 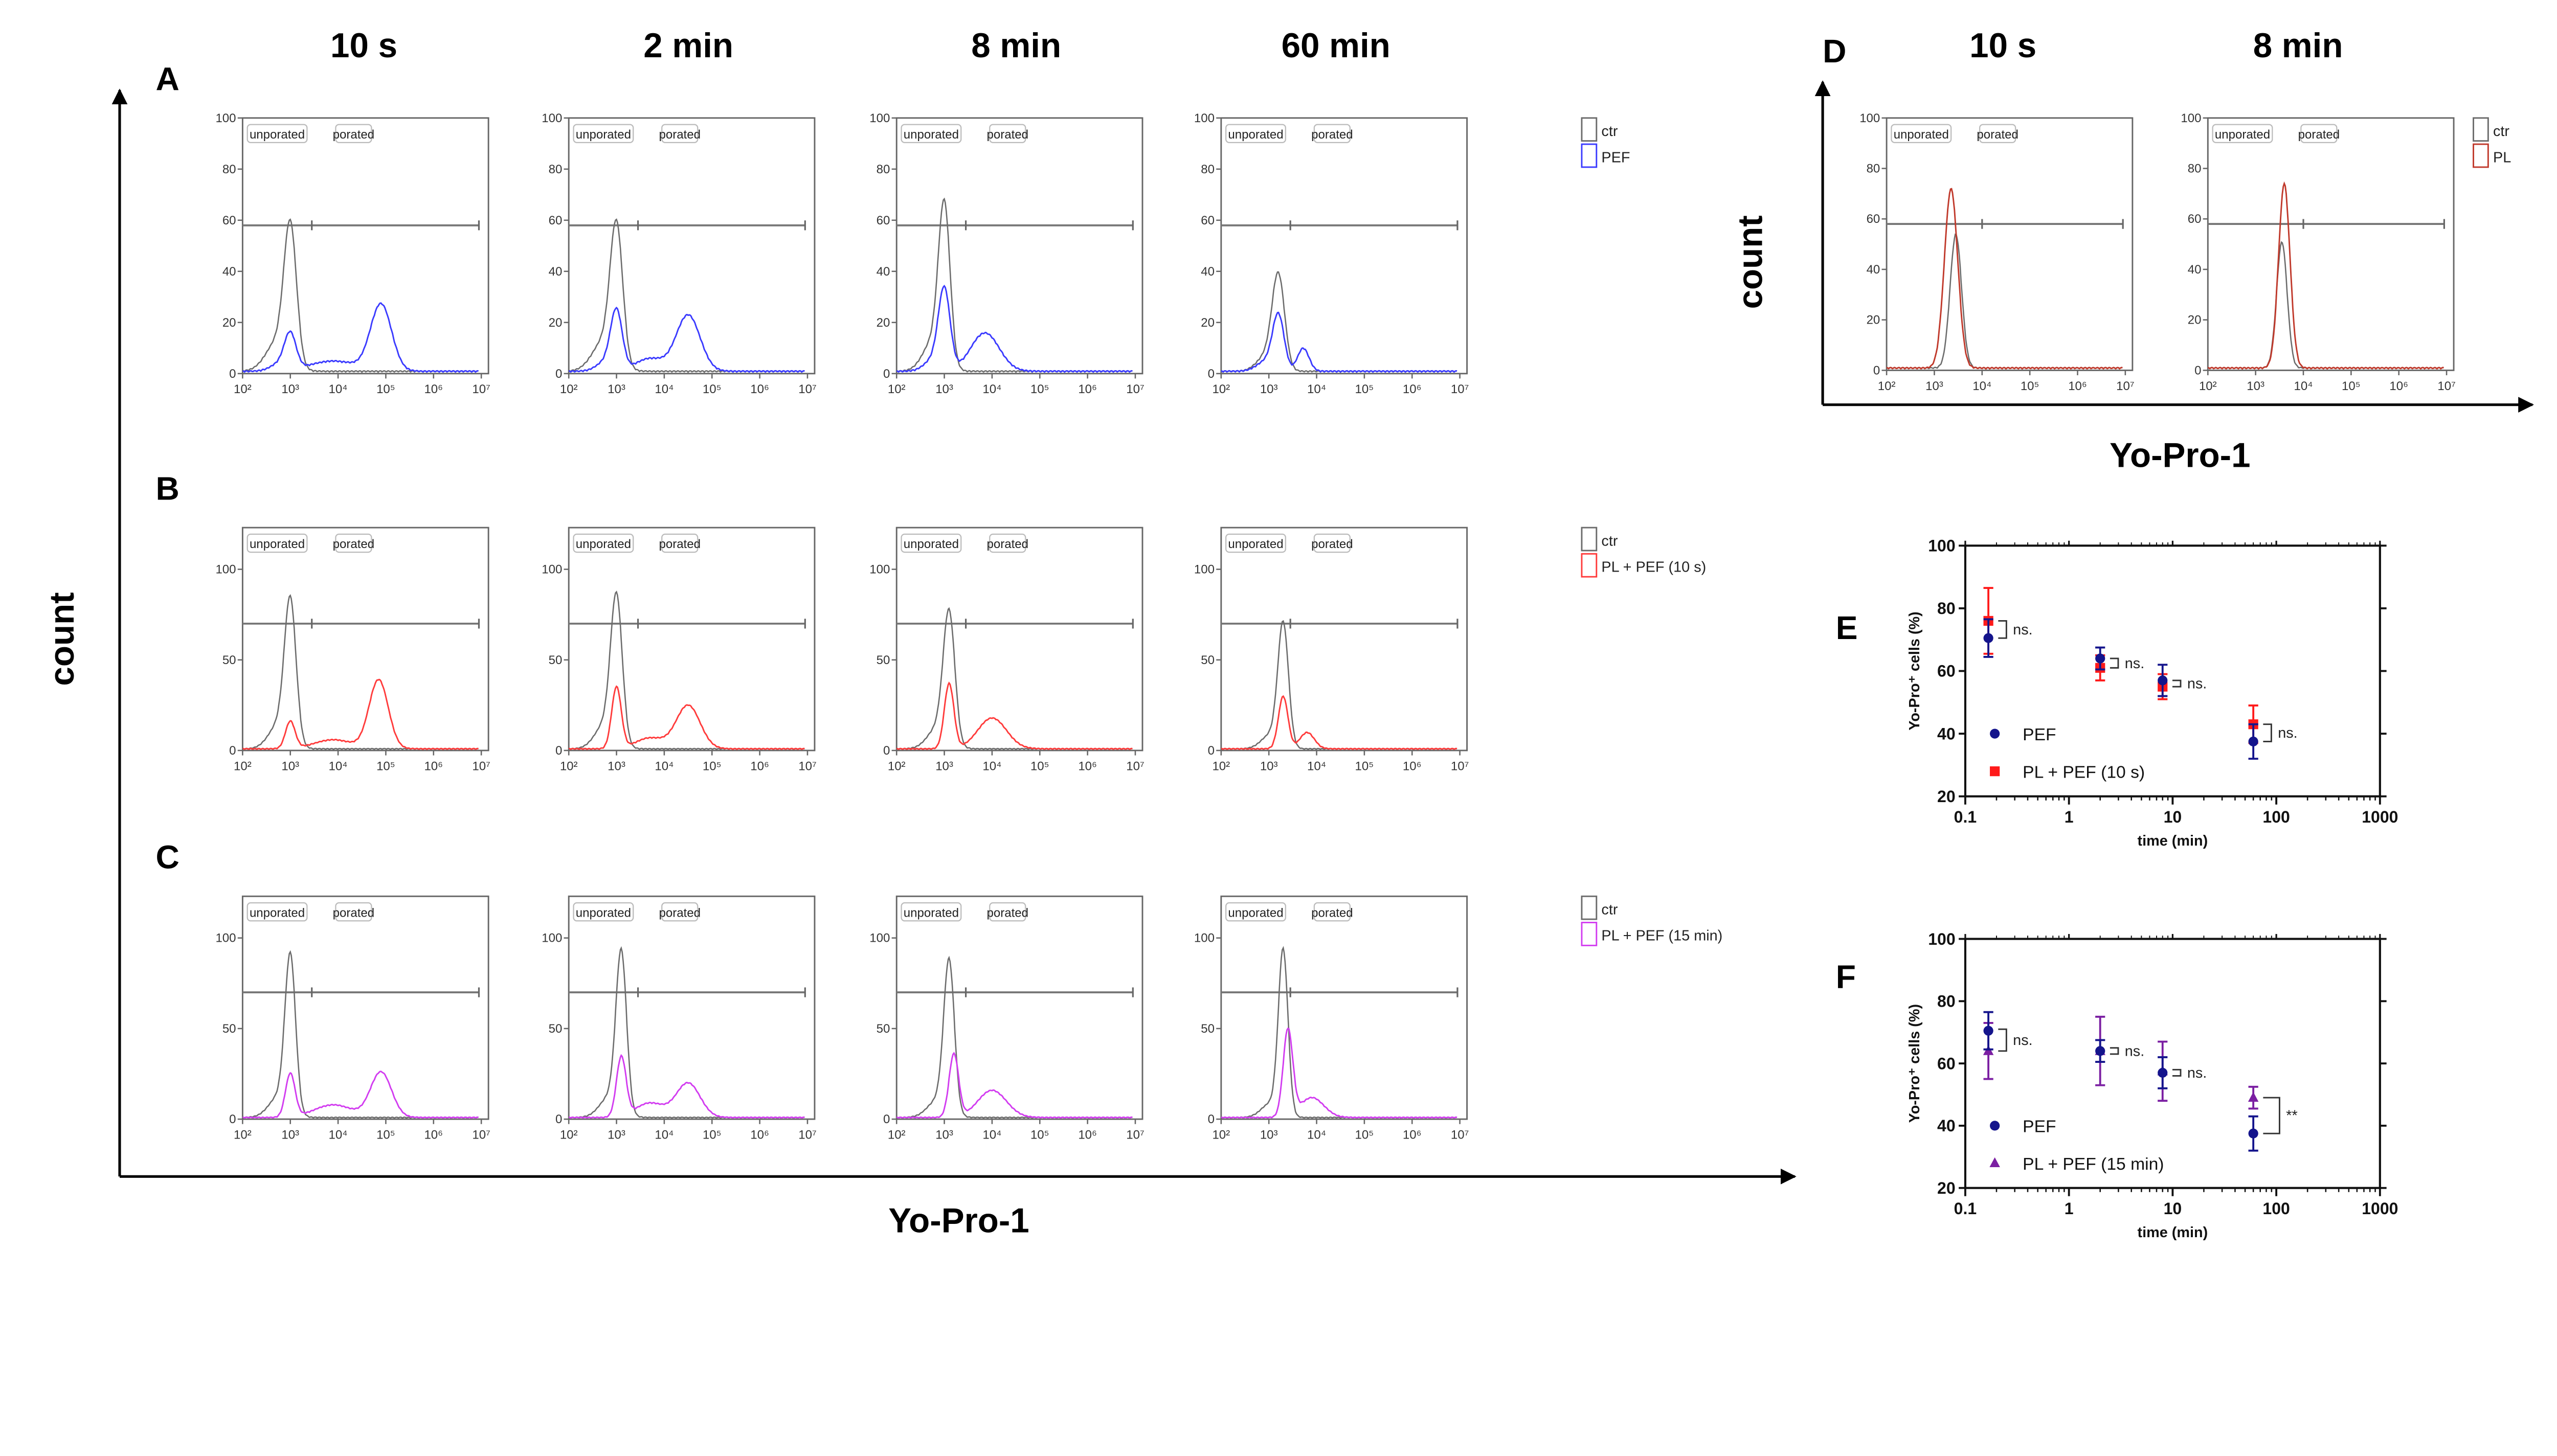 What do you see at coordinates (2276, 1208) in the screenshot?
I see `x-tick-label: 100` at bounding box center [2276, 1208].